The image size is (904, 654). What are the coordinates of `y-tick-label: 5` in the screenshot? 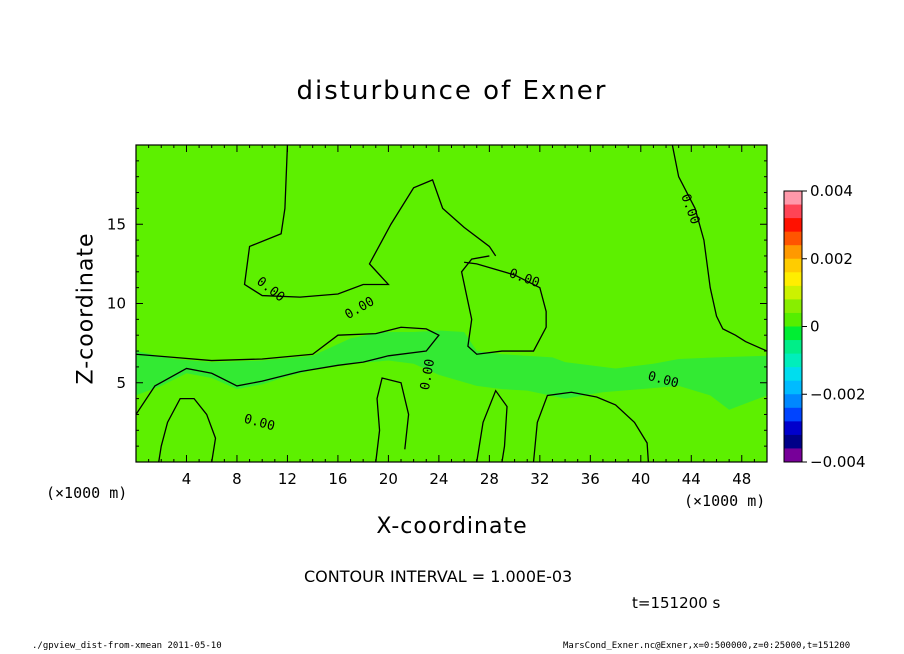 It's located at (121, 383).